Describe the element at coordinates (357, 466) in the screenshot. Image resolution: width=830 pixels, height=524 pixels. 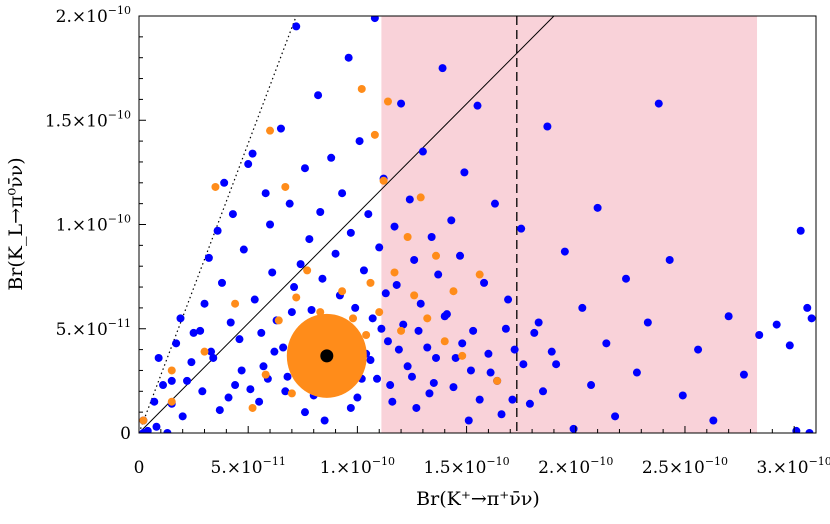
I see `x-tick-label: 1.×10−10` at that location.